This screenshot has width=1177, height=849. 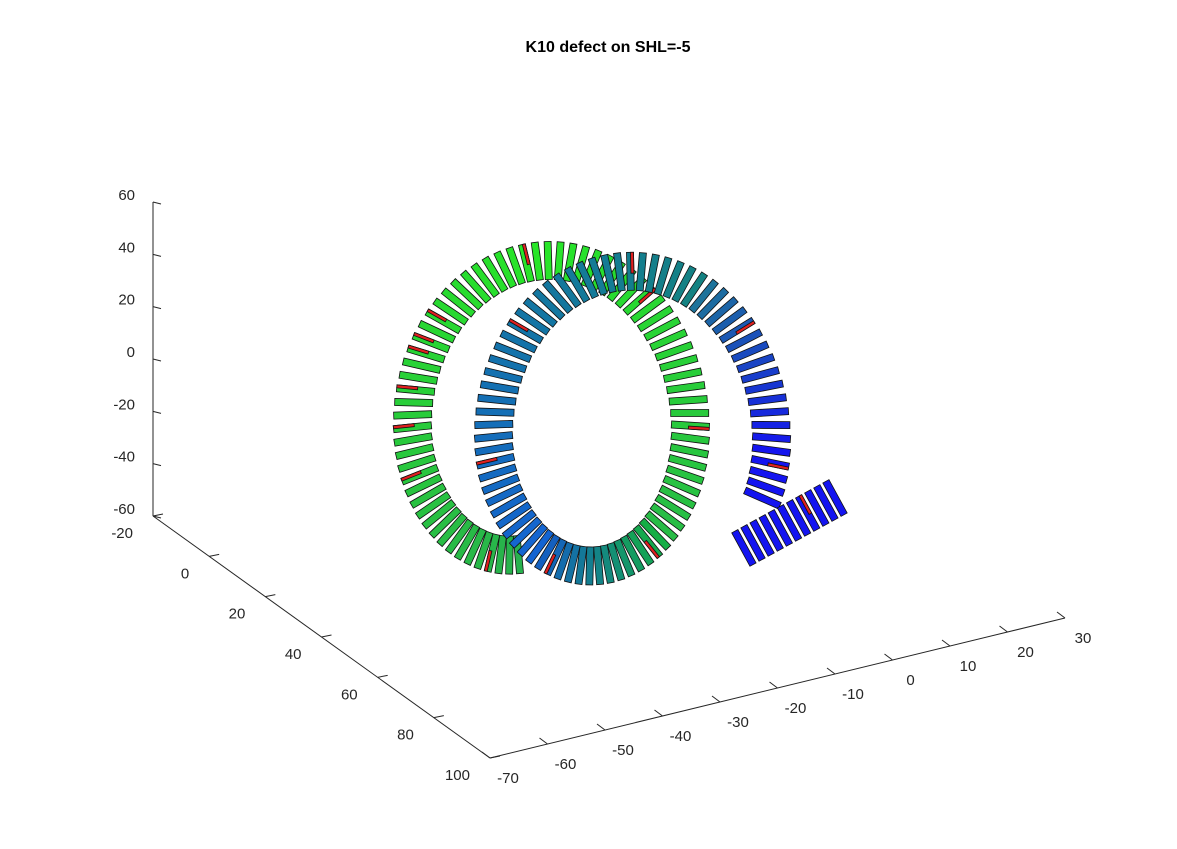 I want to click on z-tick-label: 60, so click(x=126, y=195).